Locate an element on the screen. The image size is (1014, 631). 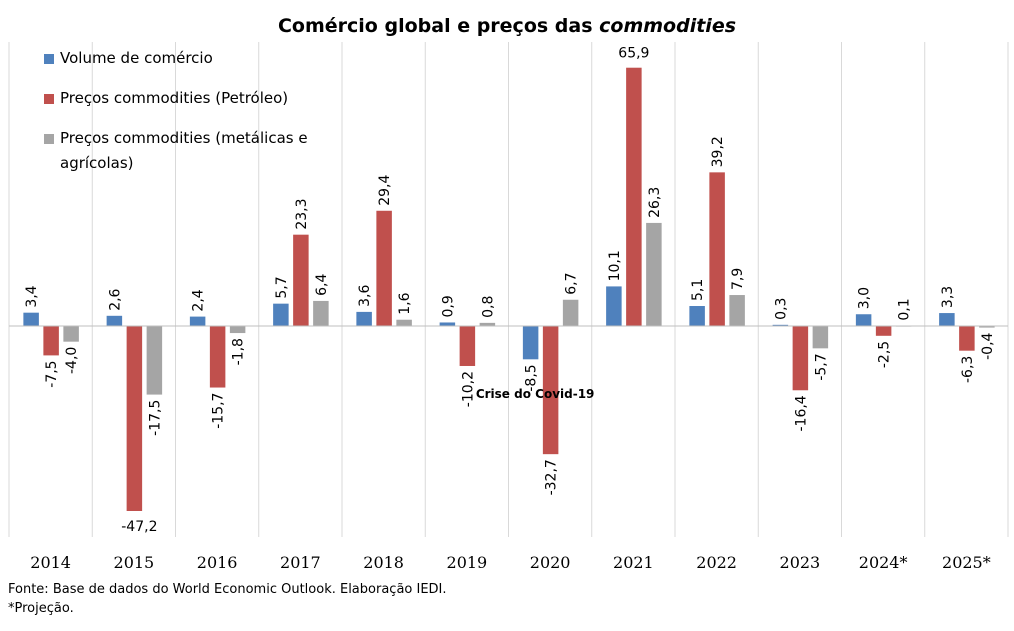
category-label: 2014 is located at coordinates (50, 562).